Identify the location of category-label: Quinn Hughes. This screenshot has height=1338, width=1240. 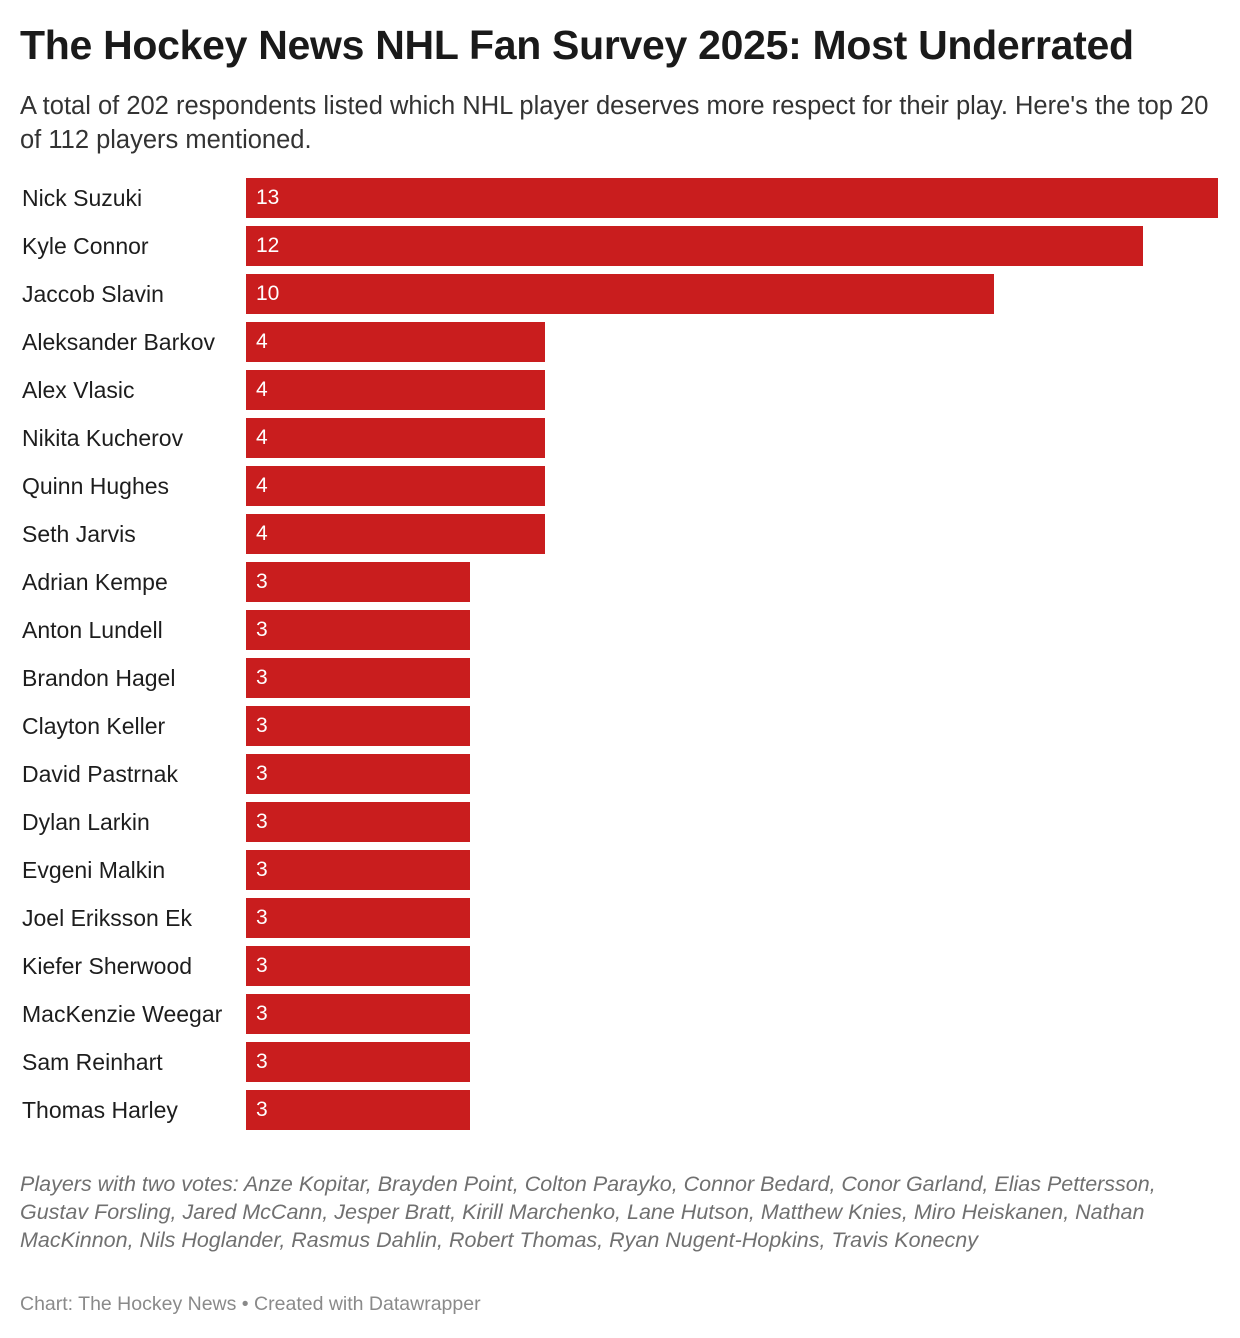
(96, 486).